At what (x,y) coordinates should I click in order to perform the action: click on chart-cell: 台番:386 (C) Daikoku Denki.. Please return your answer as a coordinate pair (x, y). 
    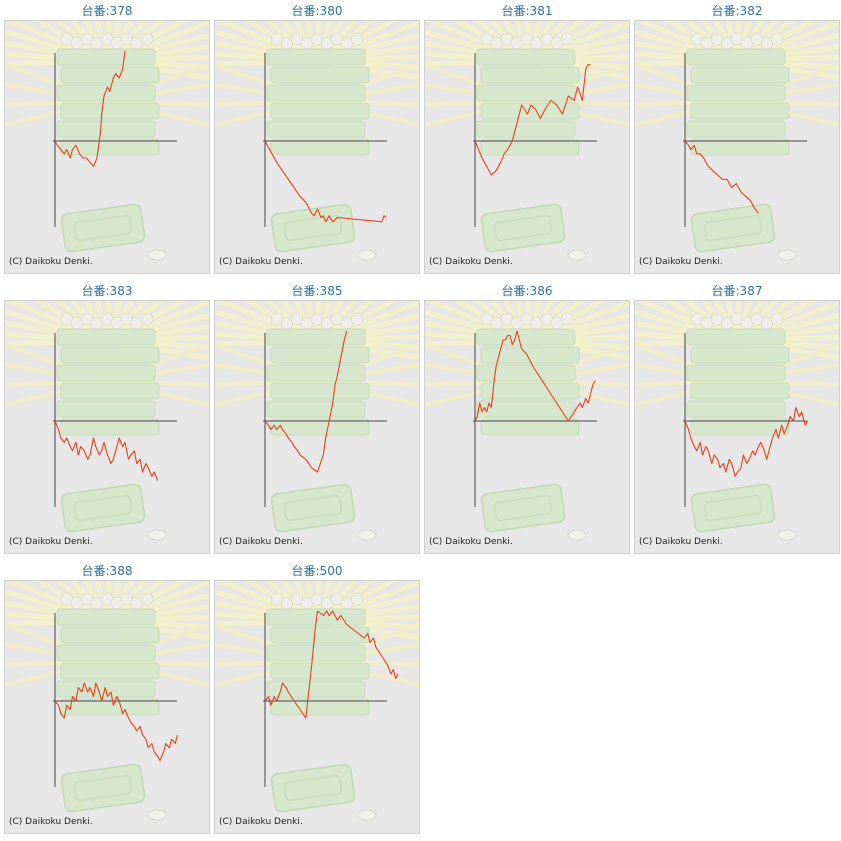
    Looking at the image, I should click on (527, 417).